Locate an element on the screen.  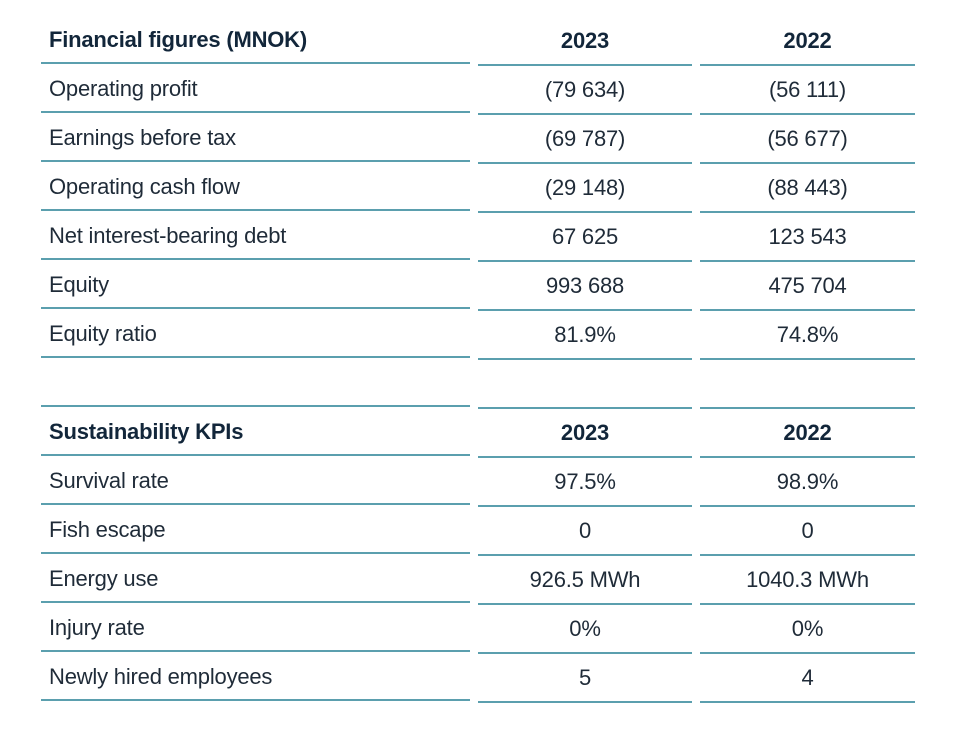
row-label: Equity is located at coordinates (255, 285).